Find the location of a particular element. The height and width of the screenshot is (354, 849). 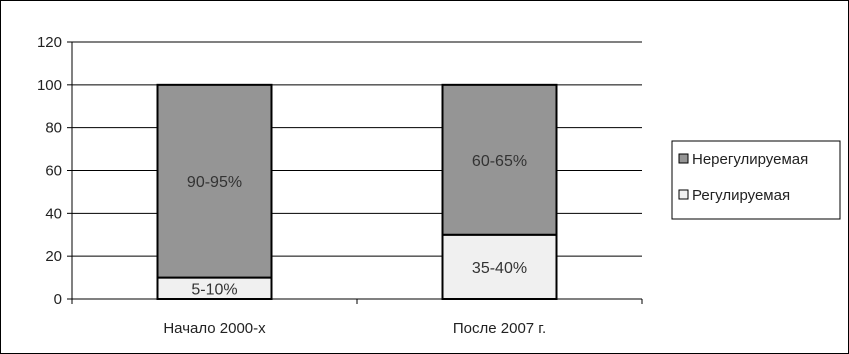

data-label: 60-65% is located at coordinates (499, 161).